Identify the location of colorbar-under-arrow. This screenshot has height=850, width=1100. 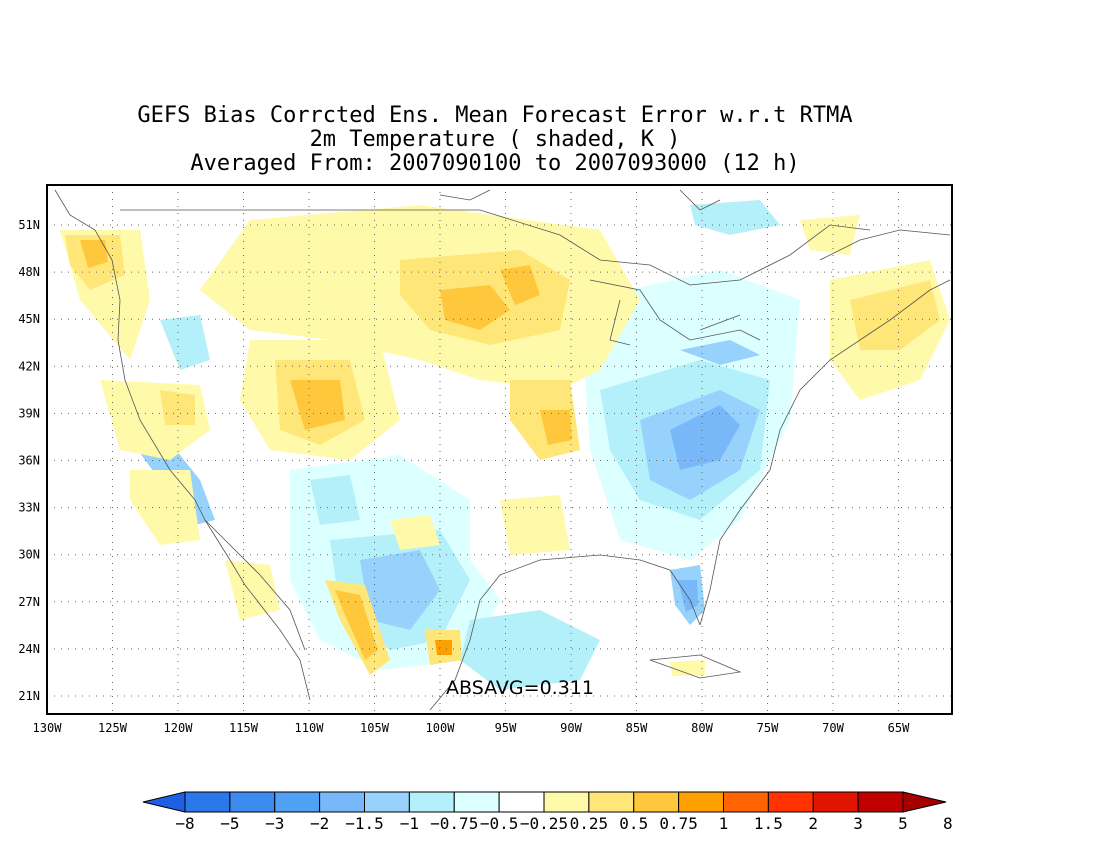
(164, 802).